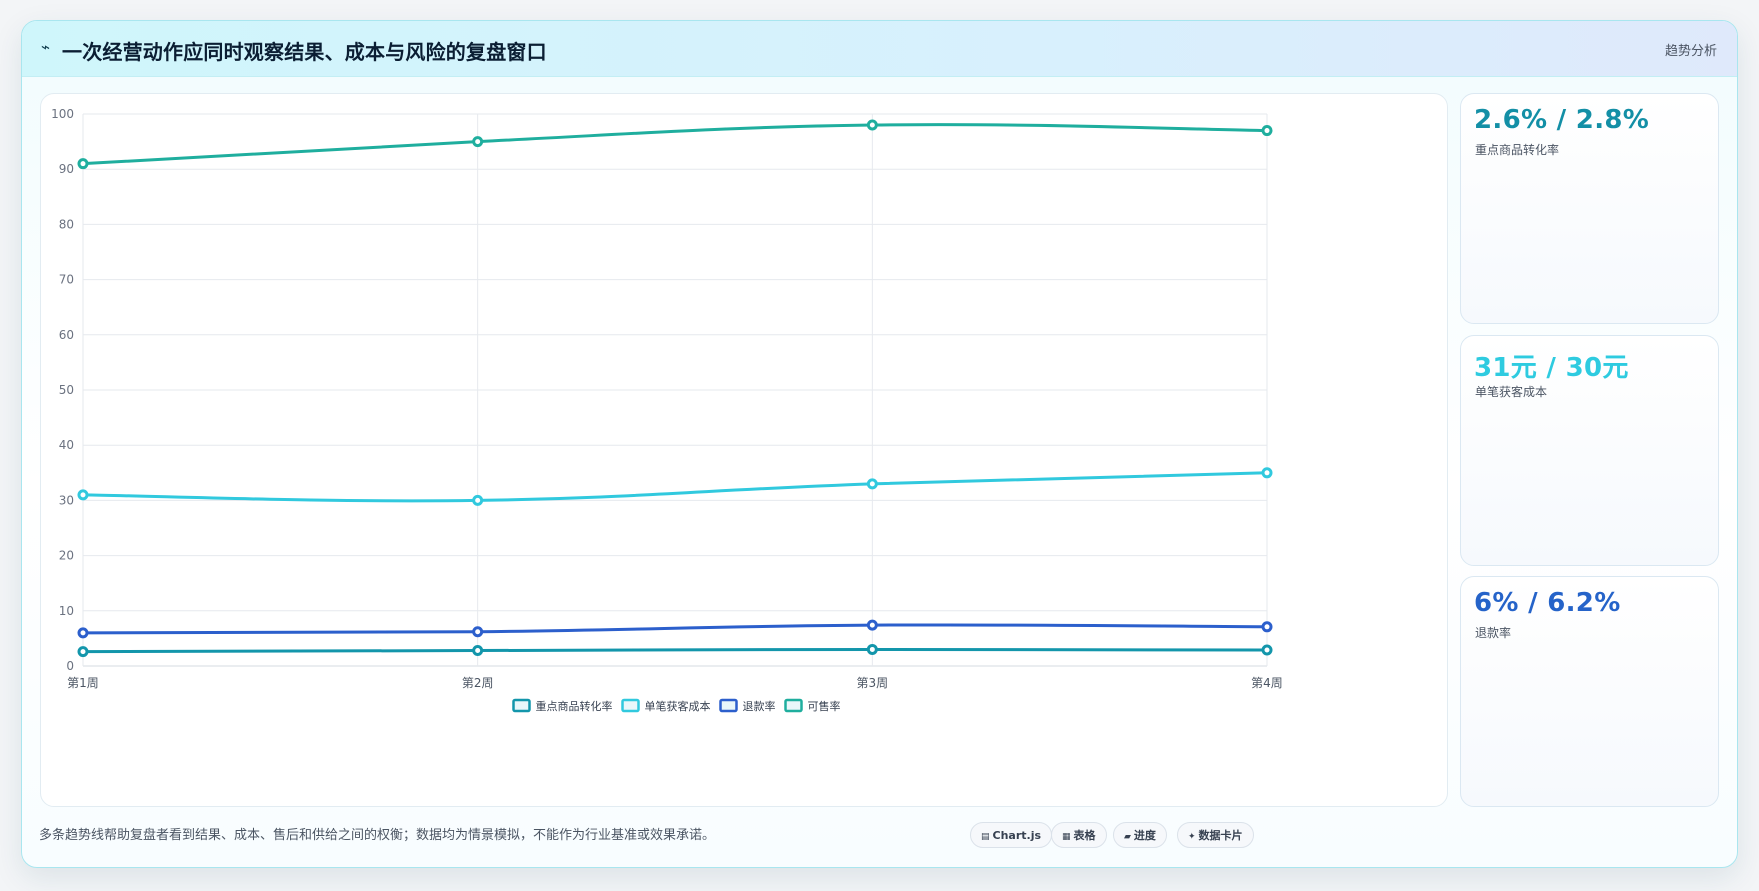 This screenshot has width=1759, height=891. What do you see at coordinates (304, 52) in the screenshot?
I see `page-title: 一次经营动作应同时观察结果、成本与风险的复盘窗口` at bounding box center [304, 52].